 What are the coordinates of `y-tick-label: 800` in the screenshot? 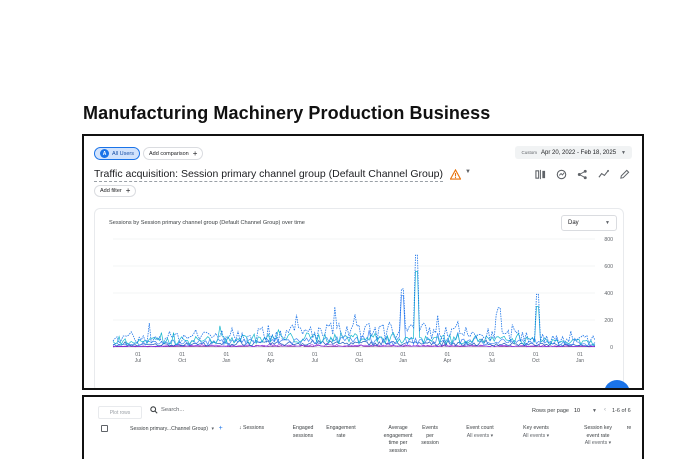 It's located at (608, 240).